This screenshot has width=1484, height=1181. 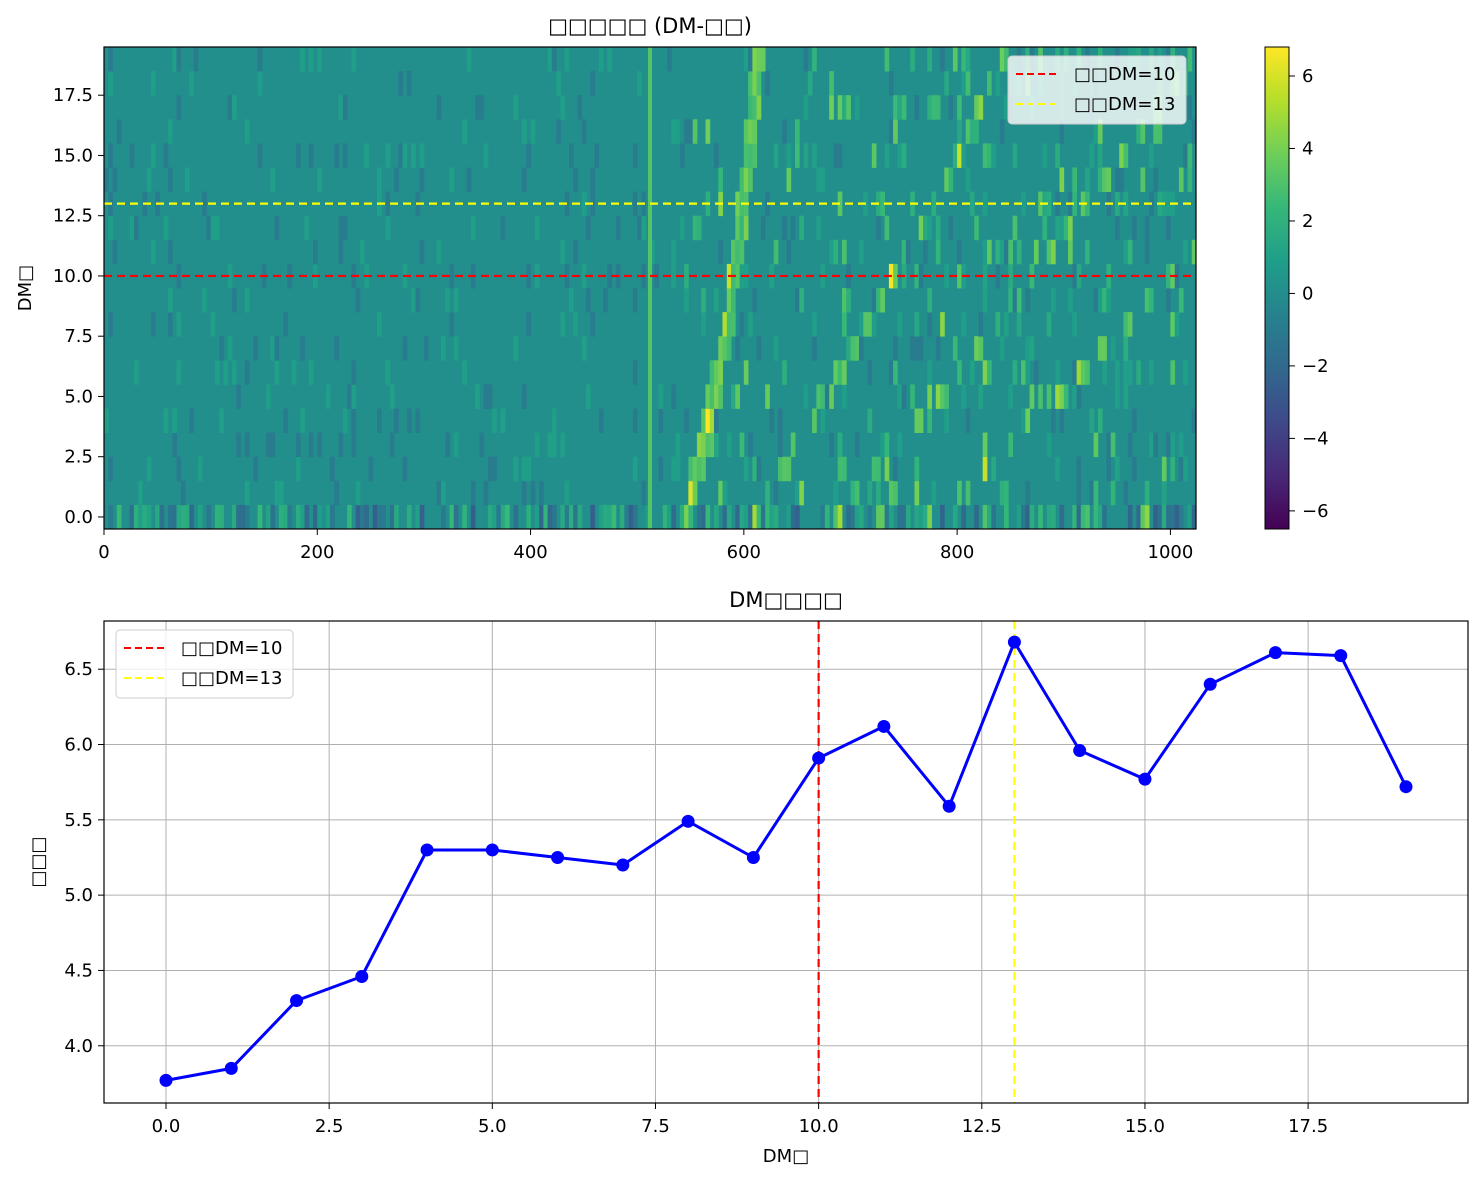 What do you see at coordinates (1341, 656) in the screenshot?
I see `data-point` at bounding box center [1341, 656].